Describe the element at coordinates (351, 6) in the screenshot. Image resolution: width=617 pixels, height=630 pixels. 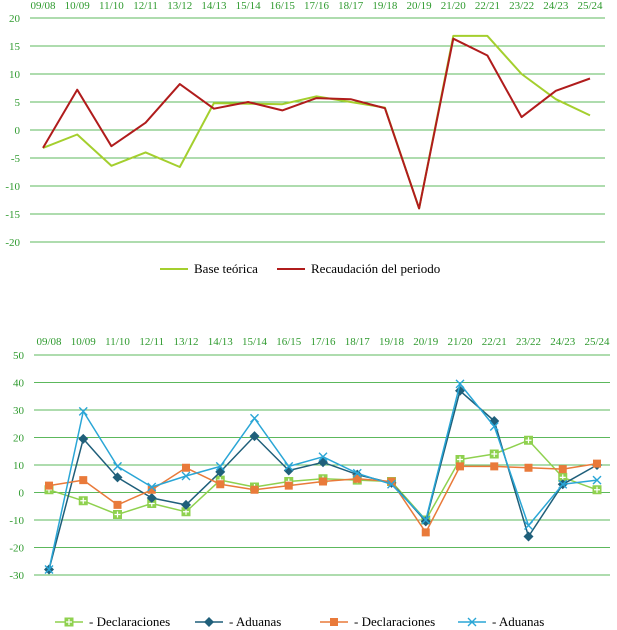
I see `x-category-label: 18/17` at that location.